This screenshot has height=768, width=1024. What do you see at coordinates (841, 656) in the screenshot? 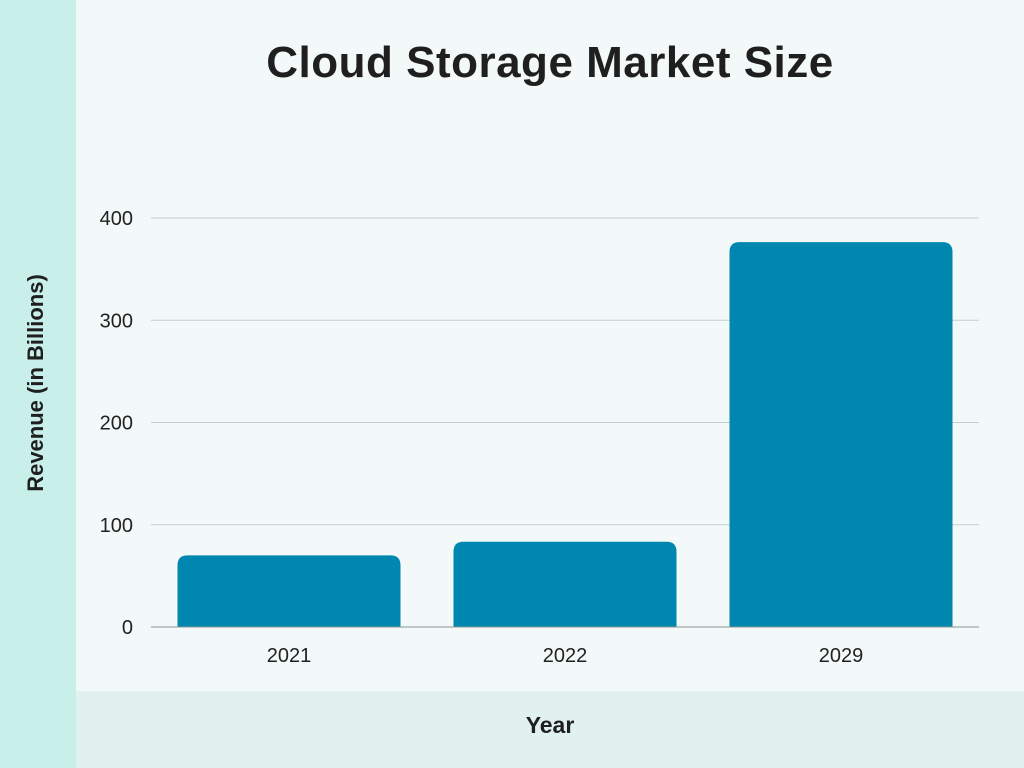
I see `x-tick-label: 2029` at bounding box center [841, 656].